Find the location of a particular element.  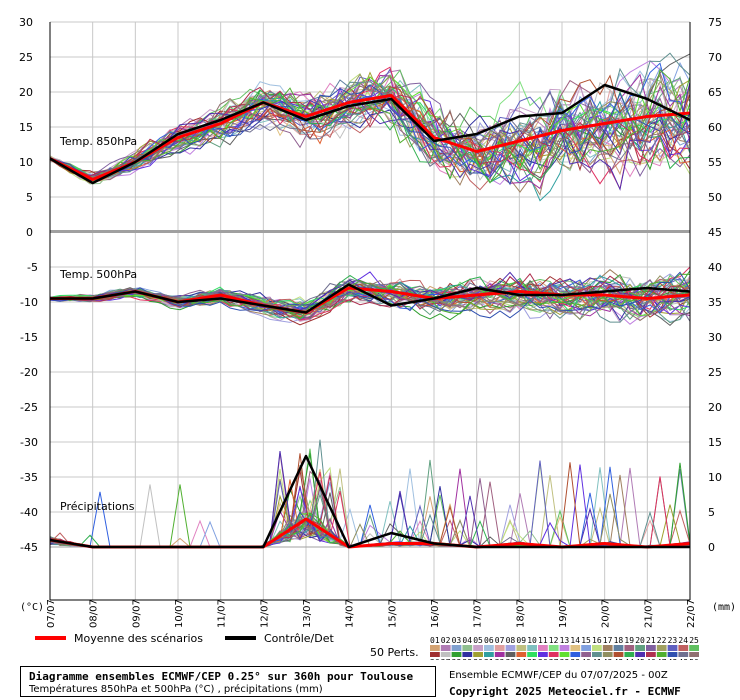

legend-pert-number: 18 is located at coordinates (619, 640).